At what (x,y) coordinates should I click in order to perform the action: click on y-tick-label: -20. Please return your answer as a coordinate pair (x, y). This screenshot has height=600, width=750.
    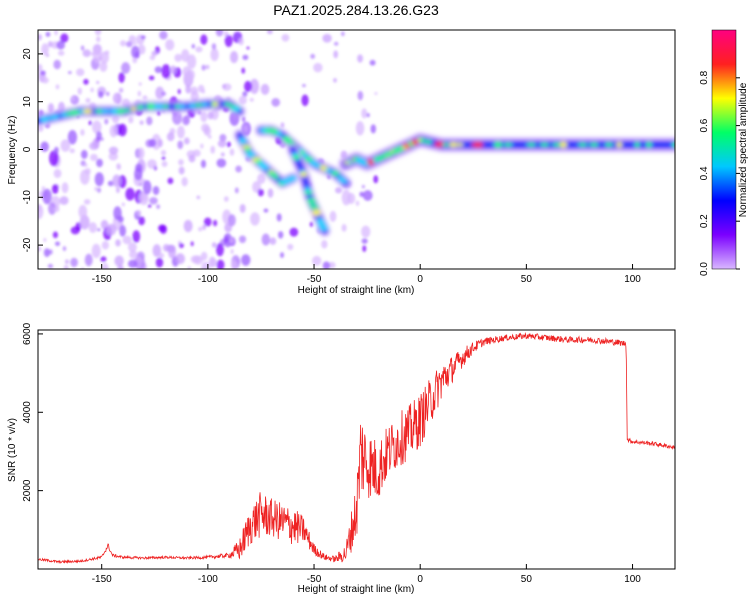
    Looking at the image, I should click on (27, 244).